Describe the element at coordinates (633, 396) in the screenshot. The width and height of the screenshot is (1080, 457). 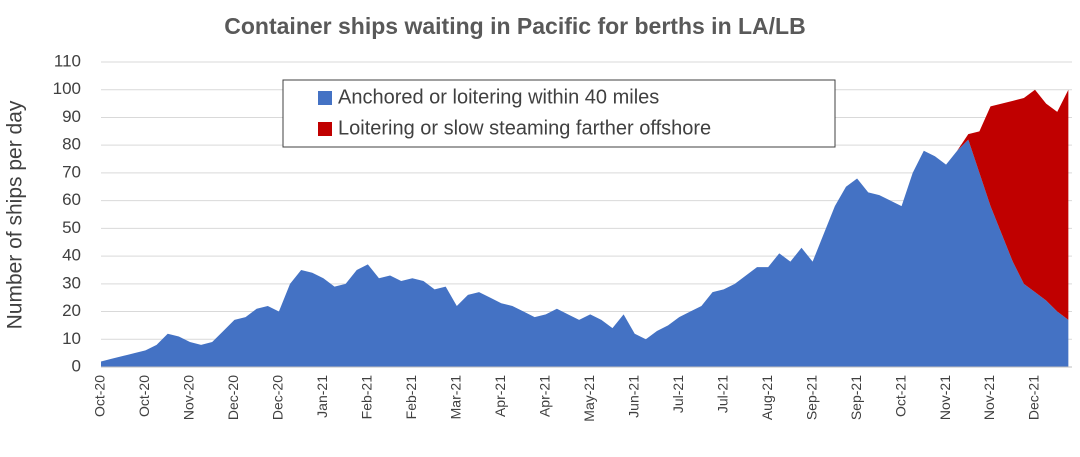
I see `x-tick-label: Jun-21` at that location.